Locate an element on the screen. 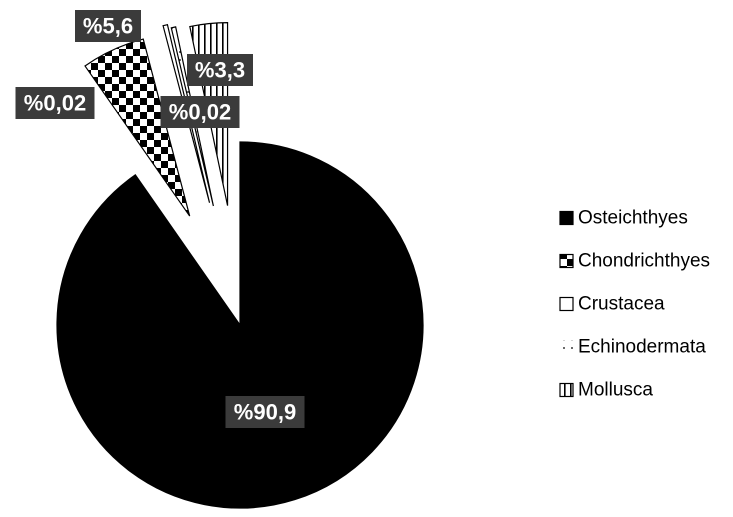  data-label-osteichthyes: %90,9 is located at coordinates (265, 412).